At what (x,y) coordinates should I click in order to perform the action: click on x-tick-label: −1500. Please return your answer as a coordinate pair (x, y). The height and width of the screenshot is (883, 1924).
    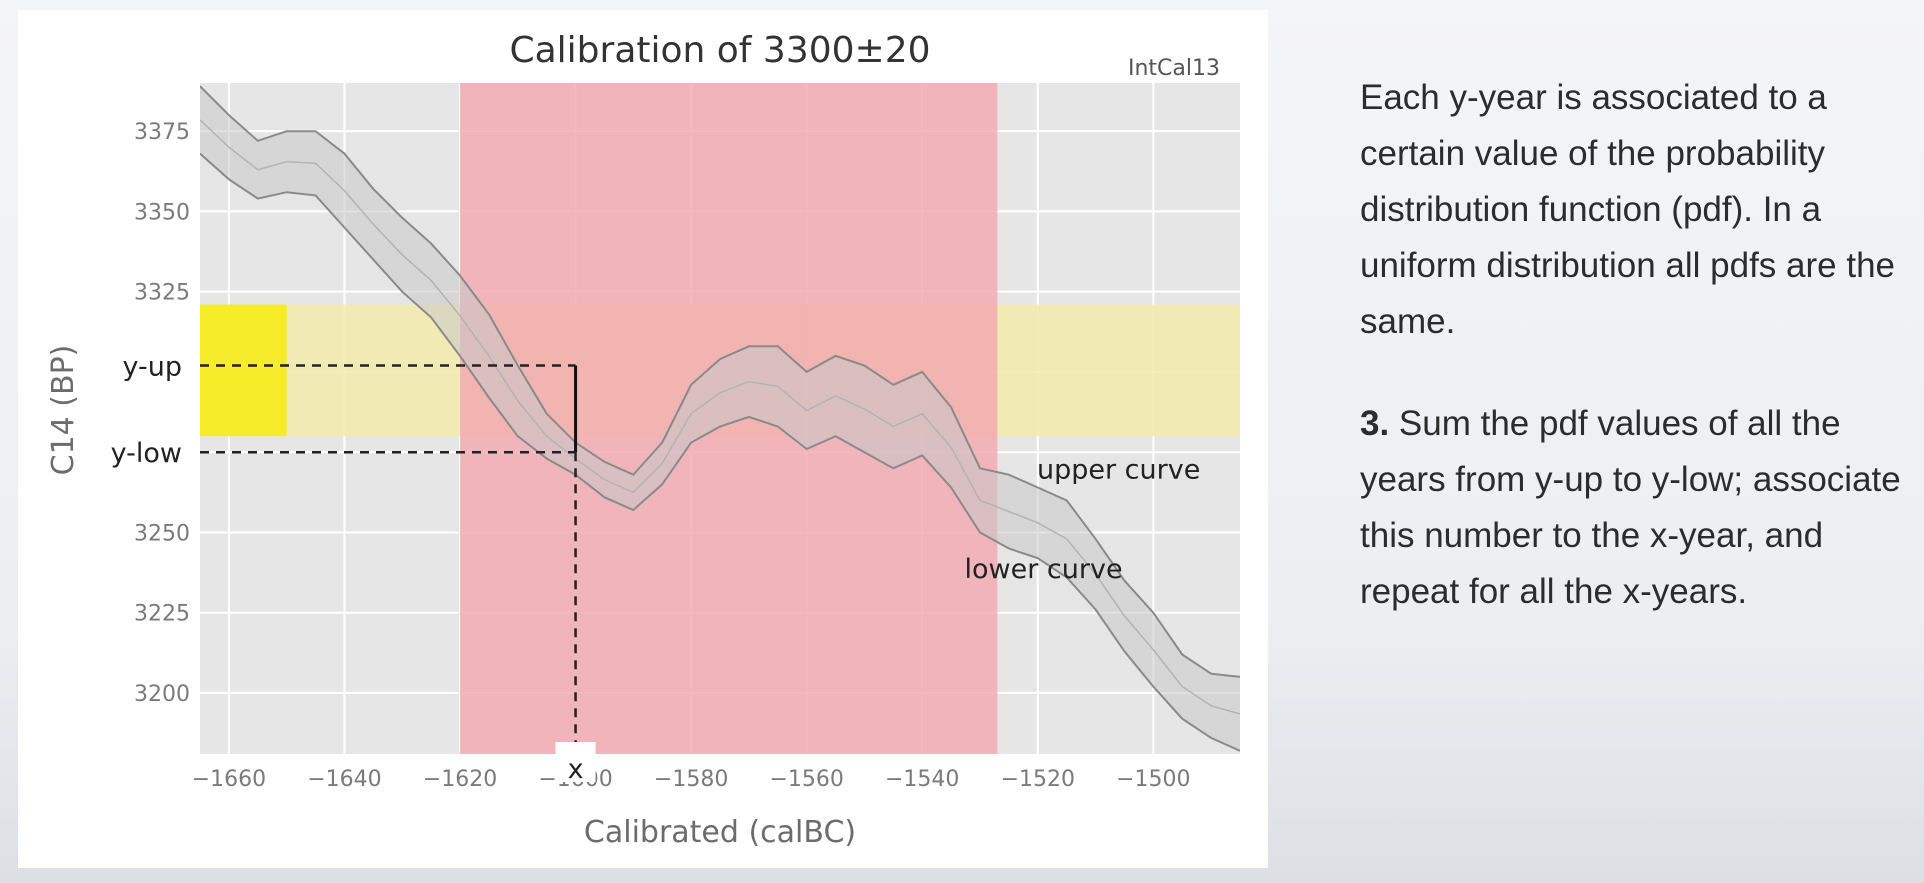
    Looking at the image, I should click on (1153, 779).